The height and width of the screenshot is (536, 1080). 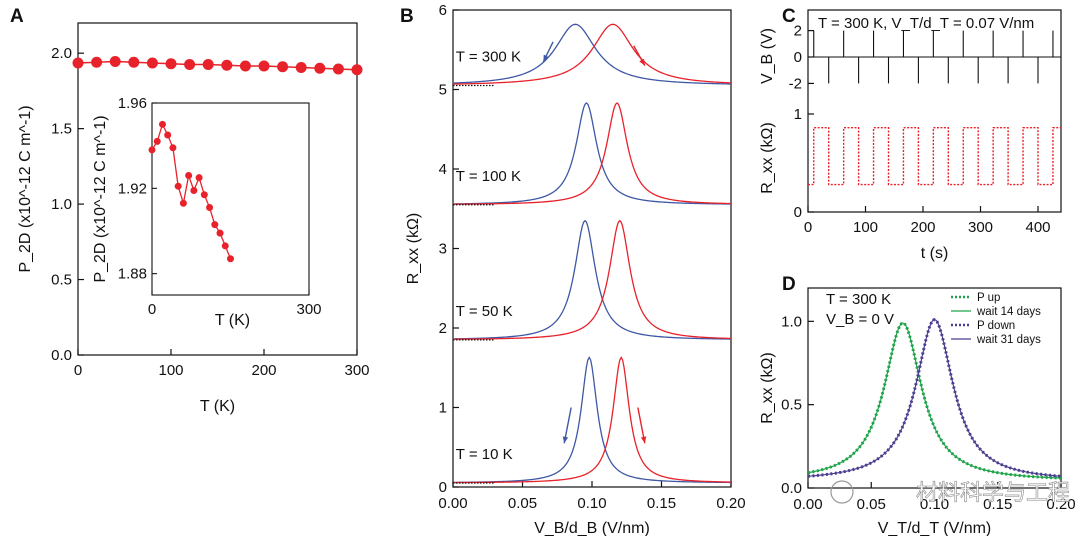 What do you see at coordinates (807, 504) in the screenshot?
I see `panel-d-xtick-label: 0.00` at bounding box center [807, 504].